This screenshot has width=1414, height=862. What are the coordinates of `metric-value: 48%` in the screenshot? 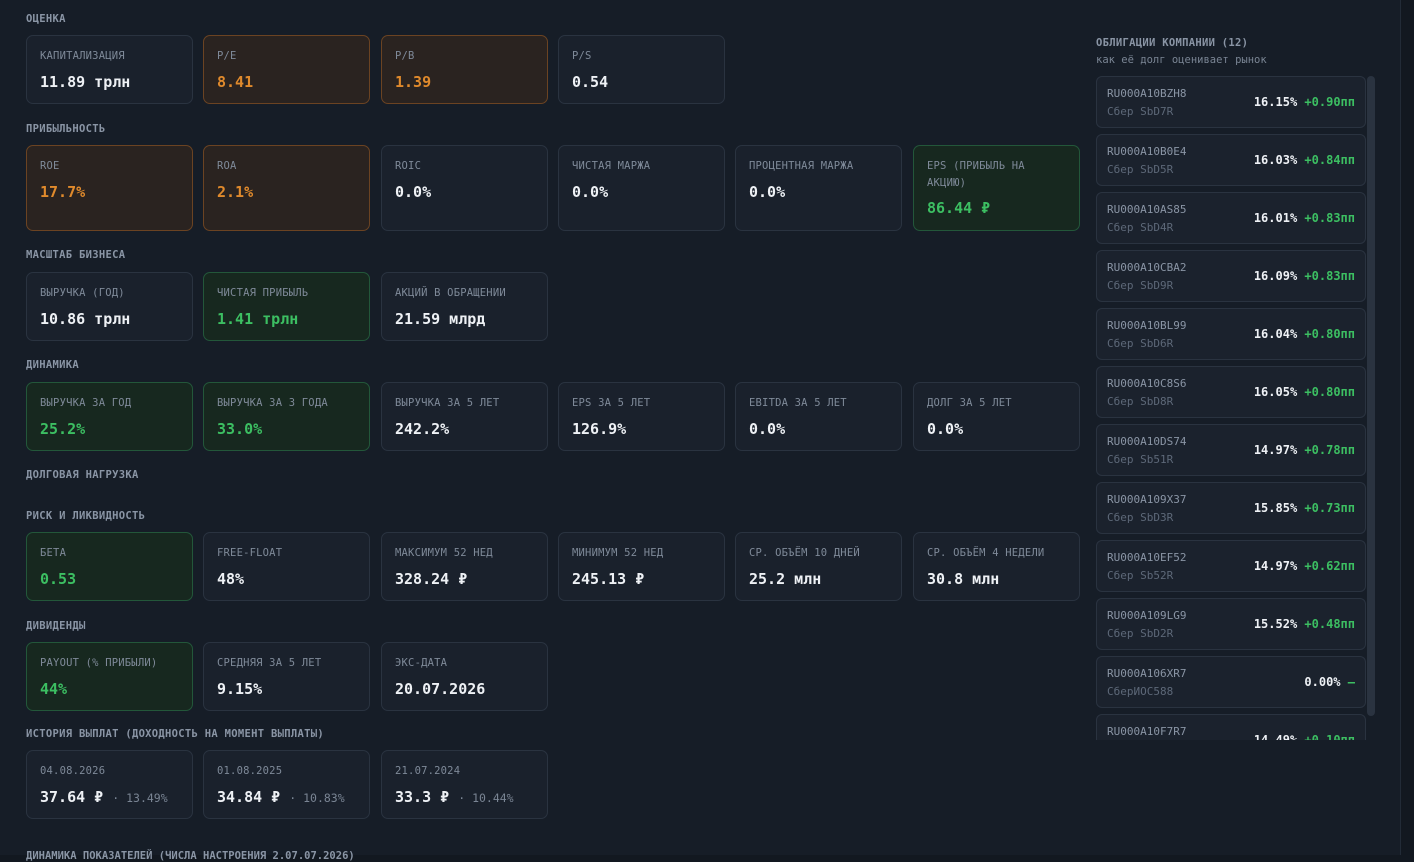 It's located at (231, 579).